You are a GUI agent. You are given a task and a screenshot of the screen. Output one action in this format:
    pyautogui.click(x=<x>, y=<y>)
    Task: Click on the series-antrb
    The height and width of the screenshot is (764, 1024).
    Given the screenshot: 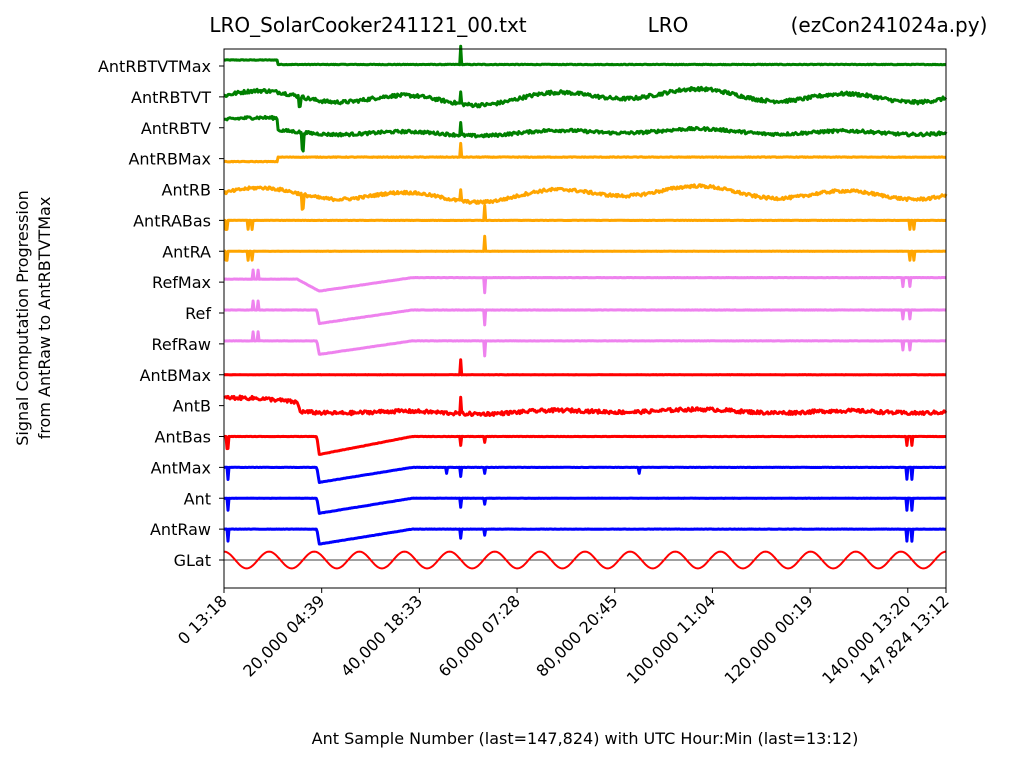 What is the action you would take?
    pyautogui.click(x=585, y=197)
    